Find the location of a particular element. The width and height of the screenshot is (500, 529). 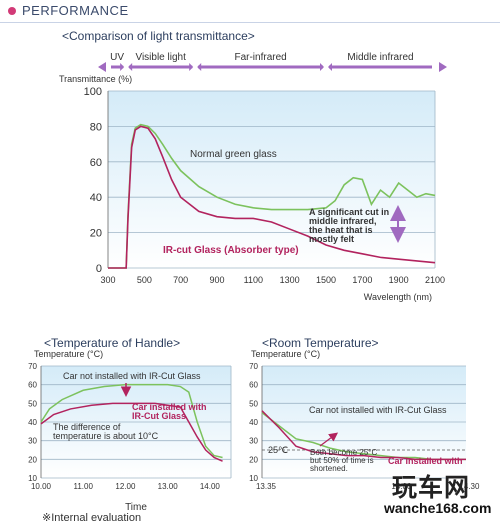

x-tick-label: 900 is located at coordinates (216, 280).